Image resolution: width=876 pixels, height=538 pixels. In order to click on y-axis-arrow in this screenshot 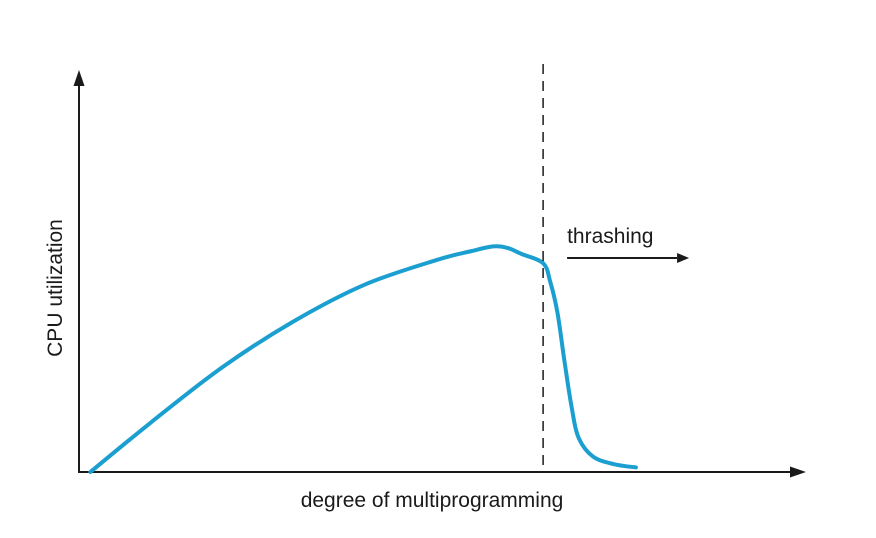, I will do `click(79, 78)`.